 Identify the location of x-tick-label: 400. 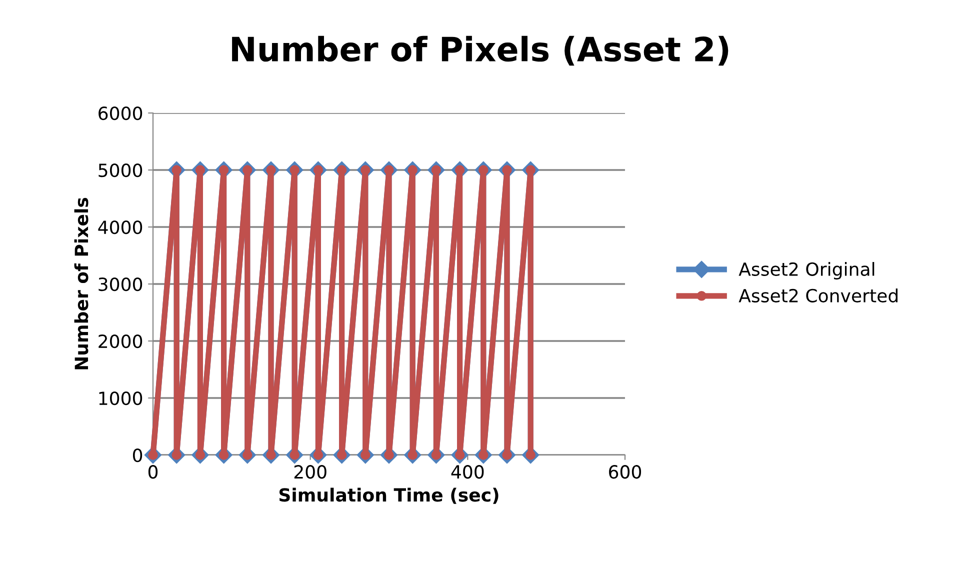
(467, 472).